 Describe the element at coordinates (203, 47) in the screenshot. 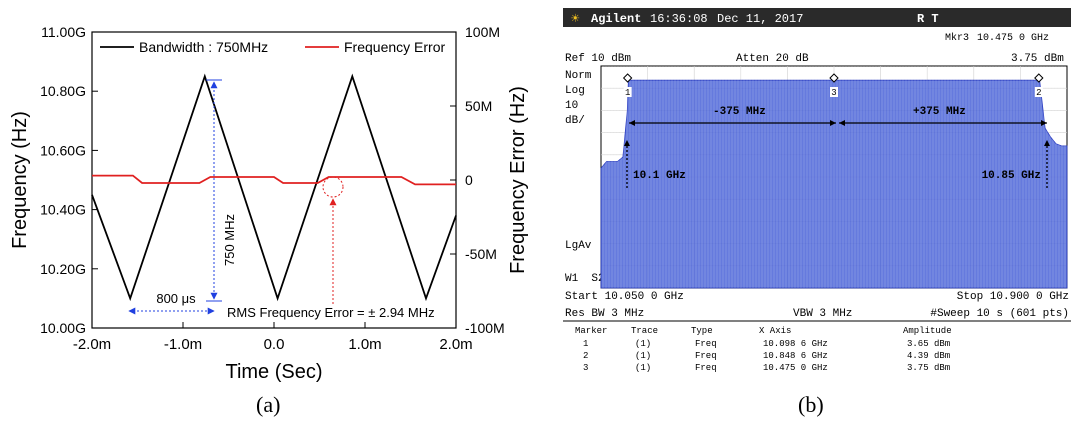

I see `legend-label-bandwidth: Bandwidth : 750MHz` at that location.